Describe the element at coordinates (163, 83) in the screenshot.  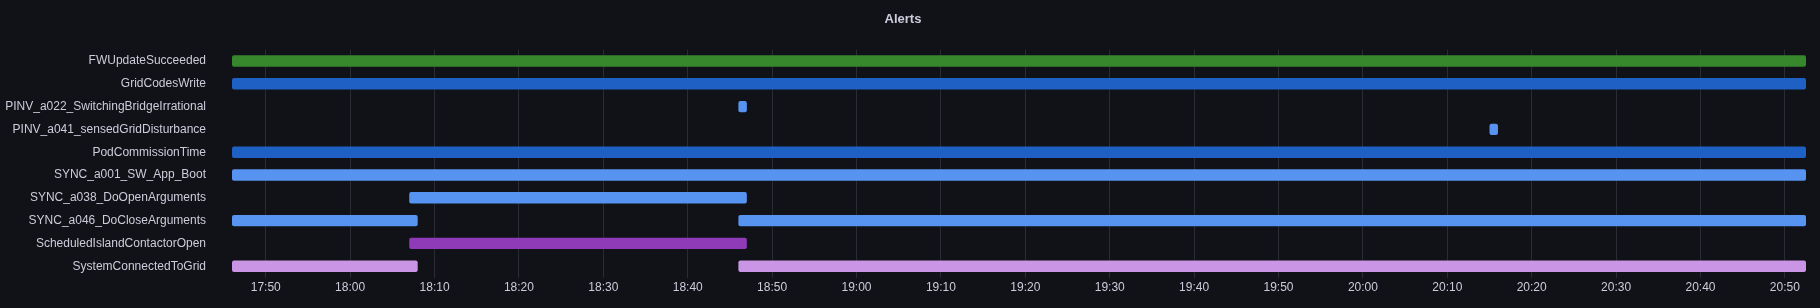
I see `y-tick-label: GridCodesWrite` at that location.